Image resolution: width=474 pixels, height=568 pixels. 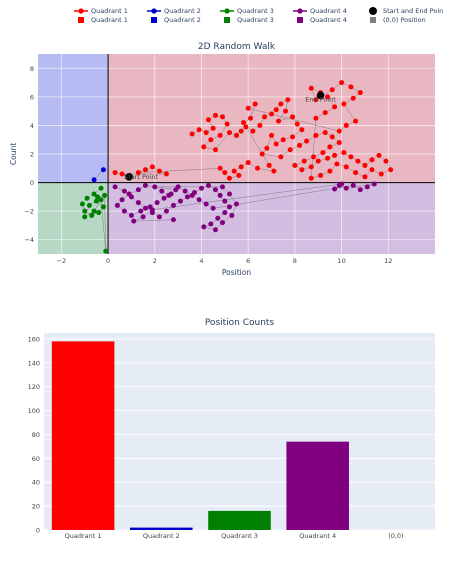 What do you see at coordinates (249, 20) in the screenshot?
I see `legend-item: Quadrant 3` at bounding box center [249, 20].